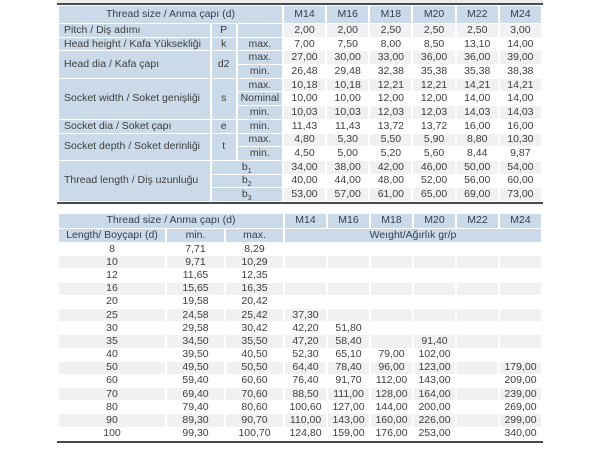 This screenshot has width=600, height=450. What do you see at coordinates (195, 275) in the screenshot?
I see `length-min-cell: 11,65` at bounding box center [195, 275].